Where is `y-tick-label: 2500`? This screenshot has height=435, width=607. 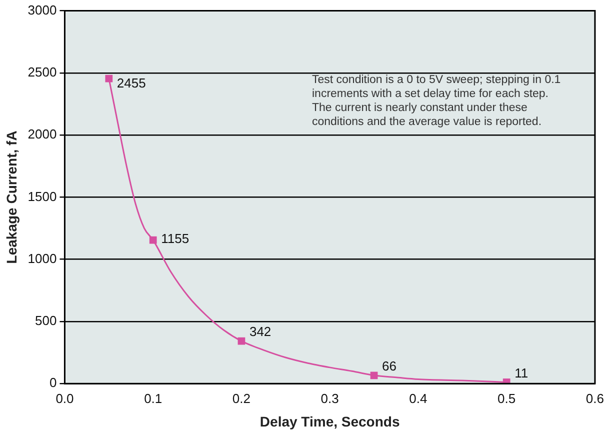 y-tick-label: 2500 is located at coordinates (42, 72).